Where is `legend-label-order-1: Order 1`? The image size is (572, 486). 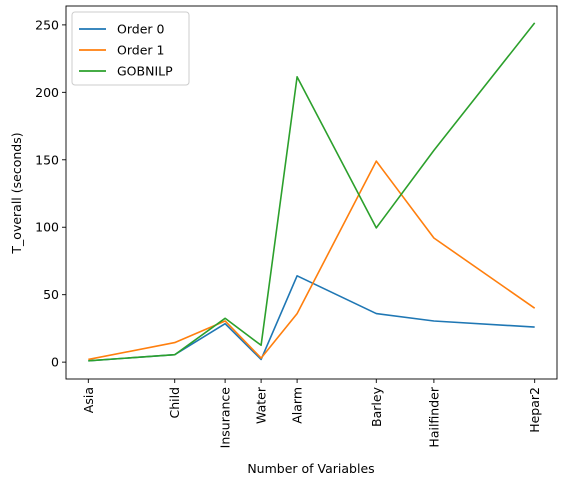
legend-label-order-1: Order 1 is located at coordinates (140, 50).